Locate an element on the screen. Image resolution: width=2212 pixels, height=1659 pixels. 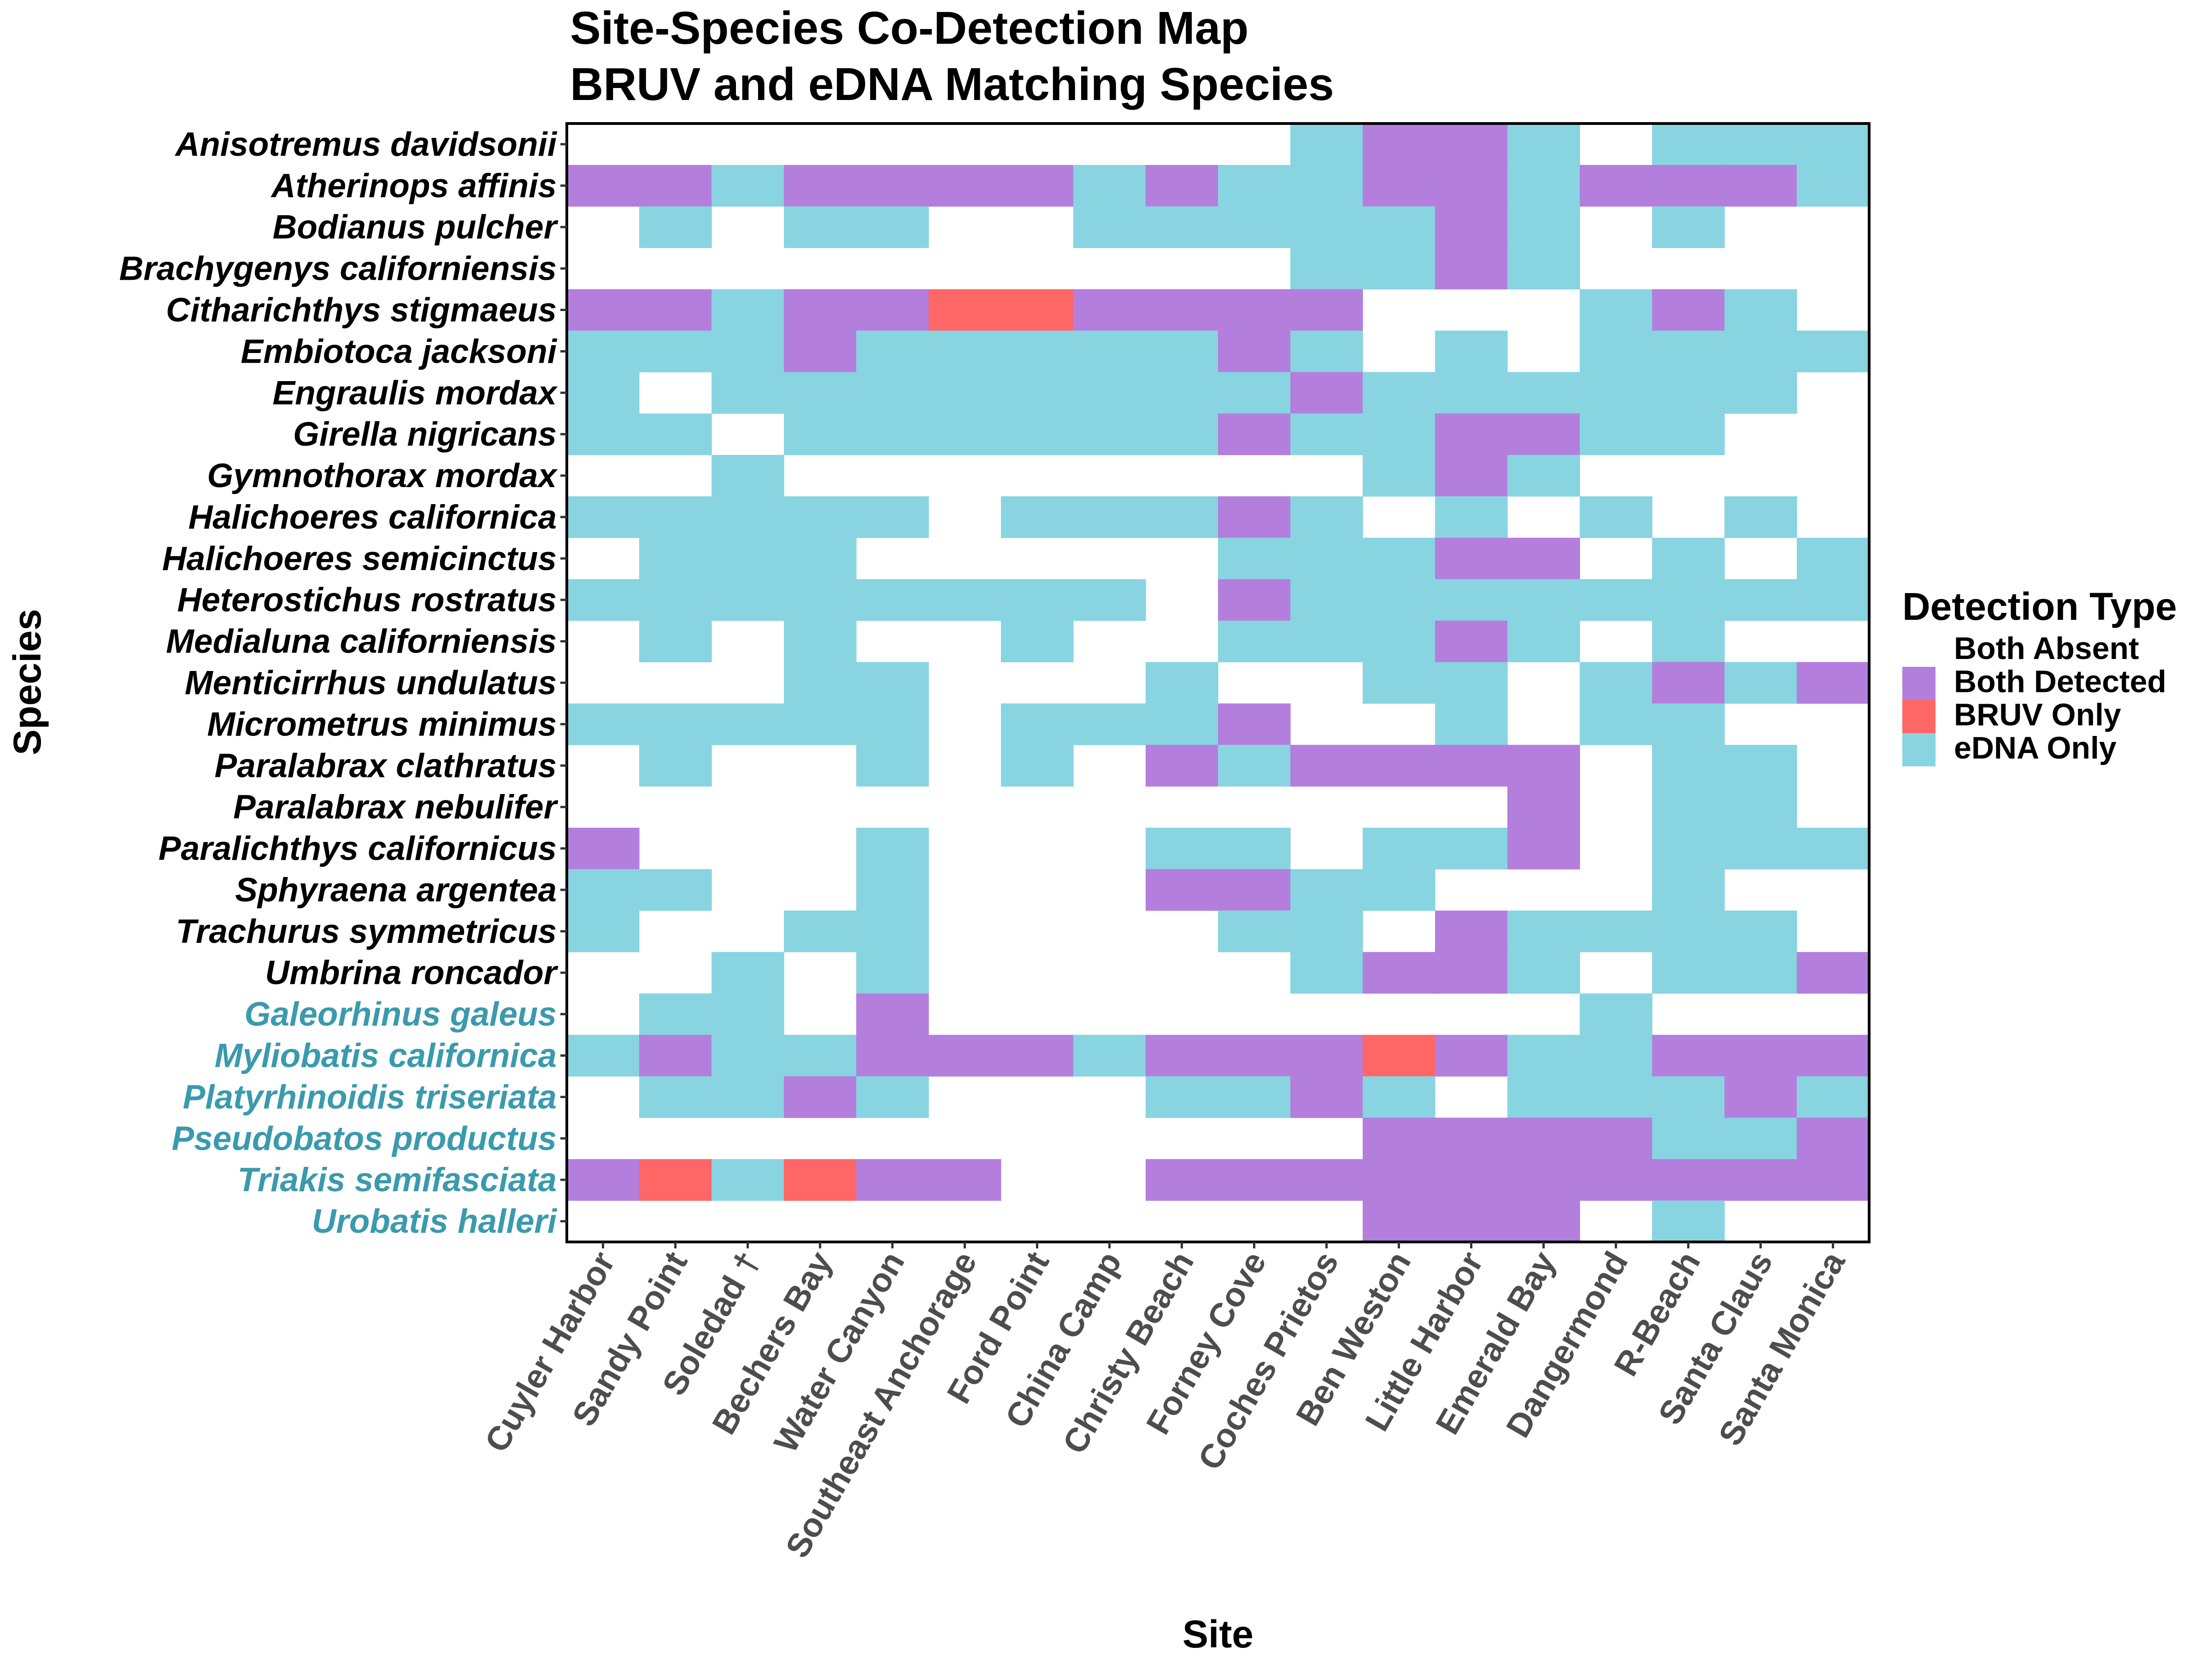
y-tick-label: Micrometrus minimus is located at coordinates (382, 724).